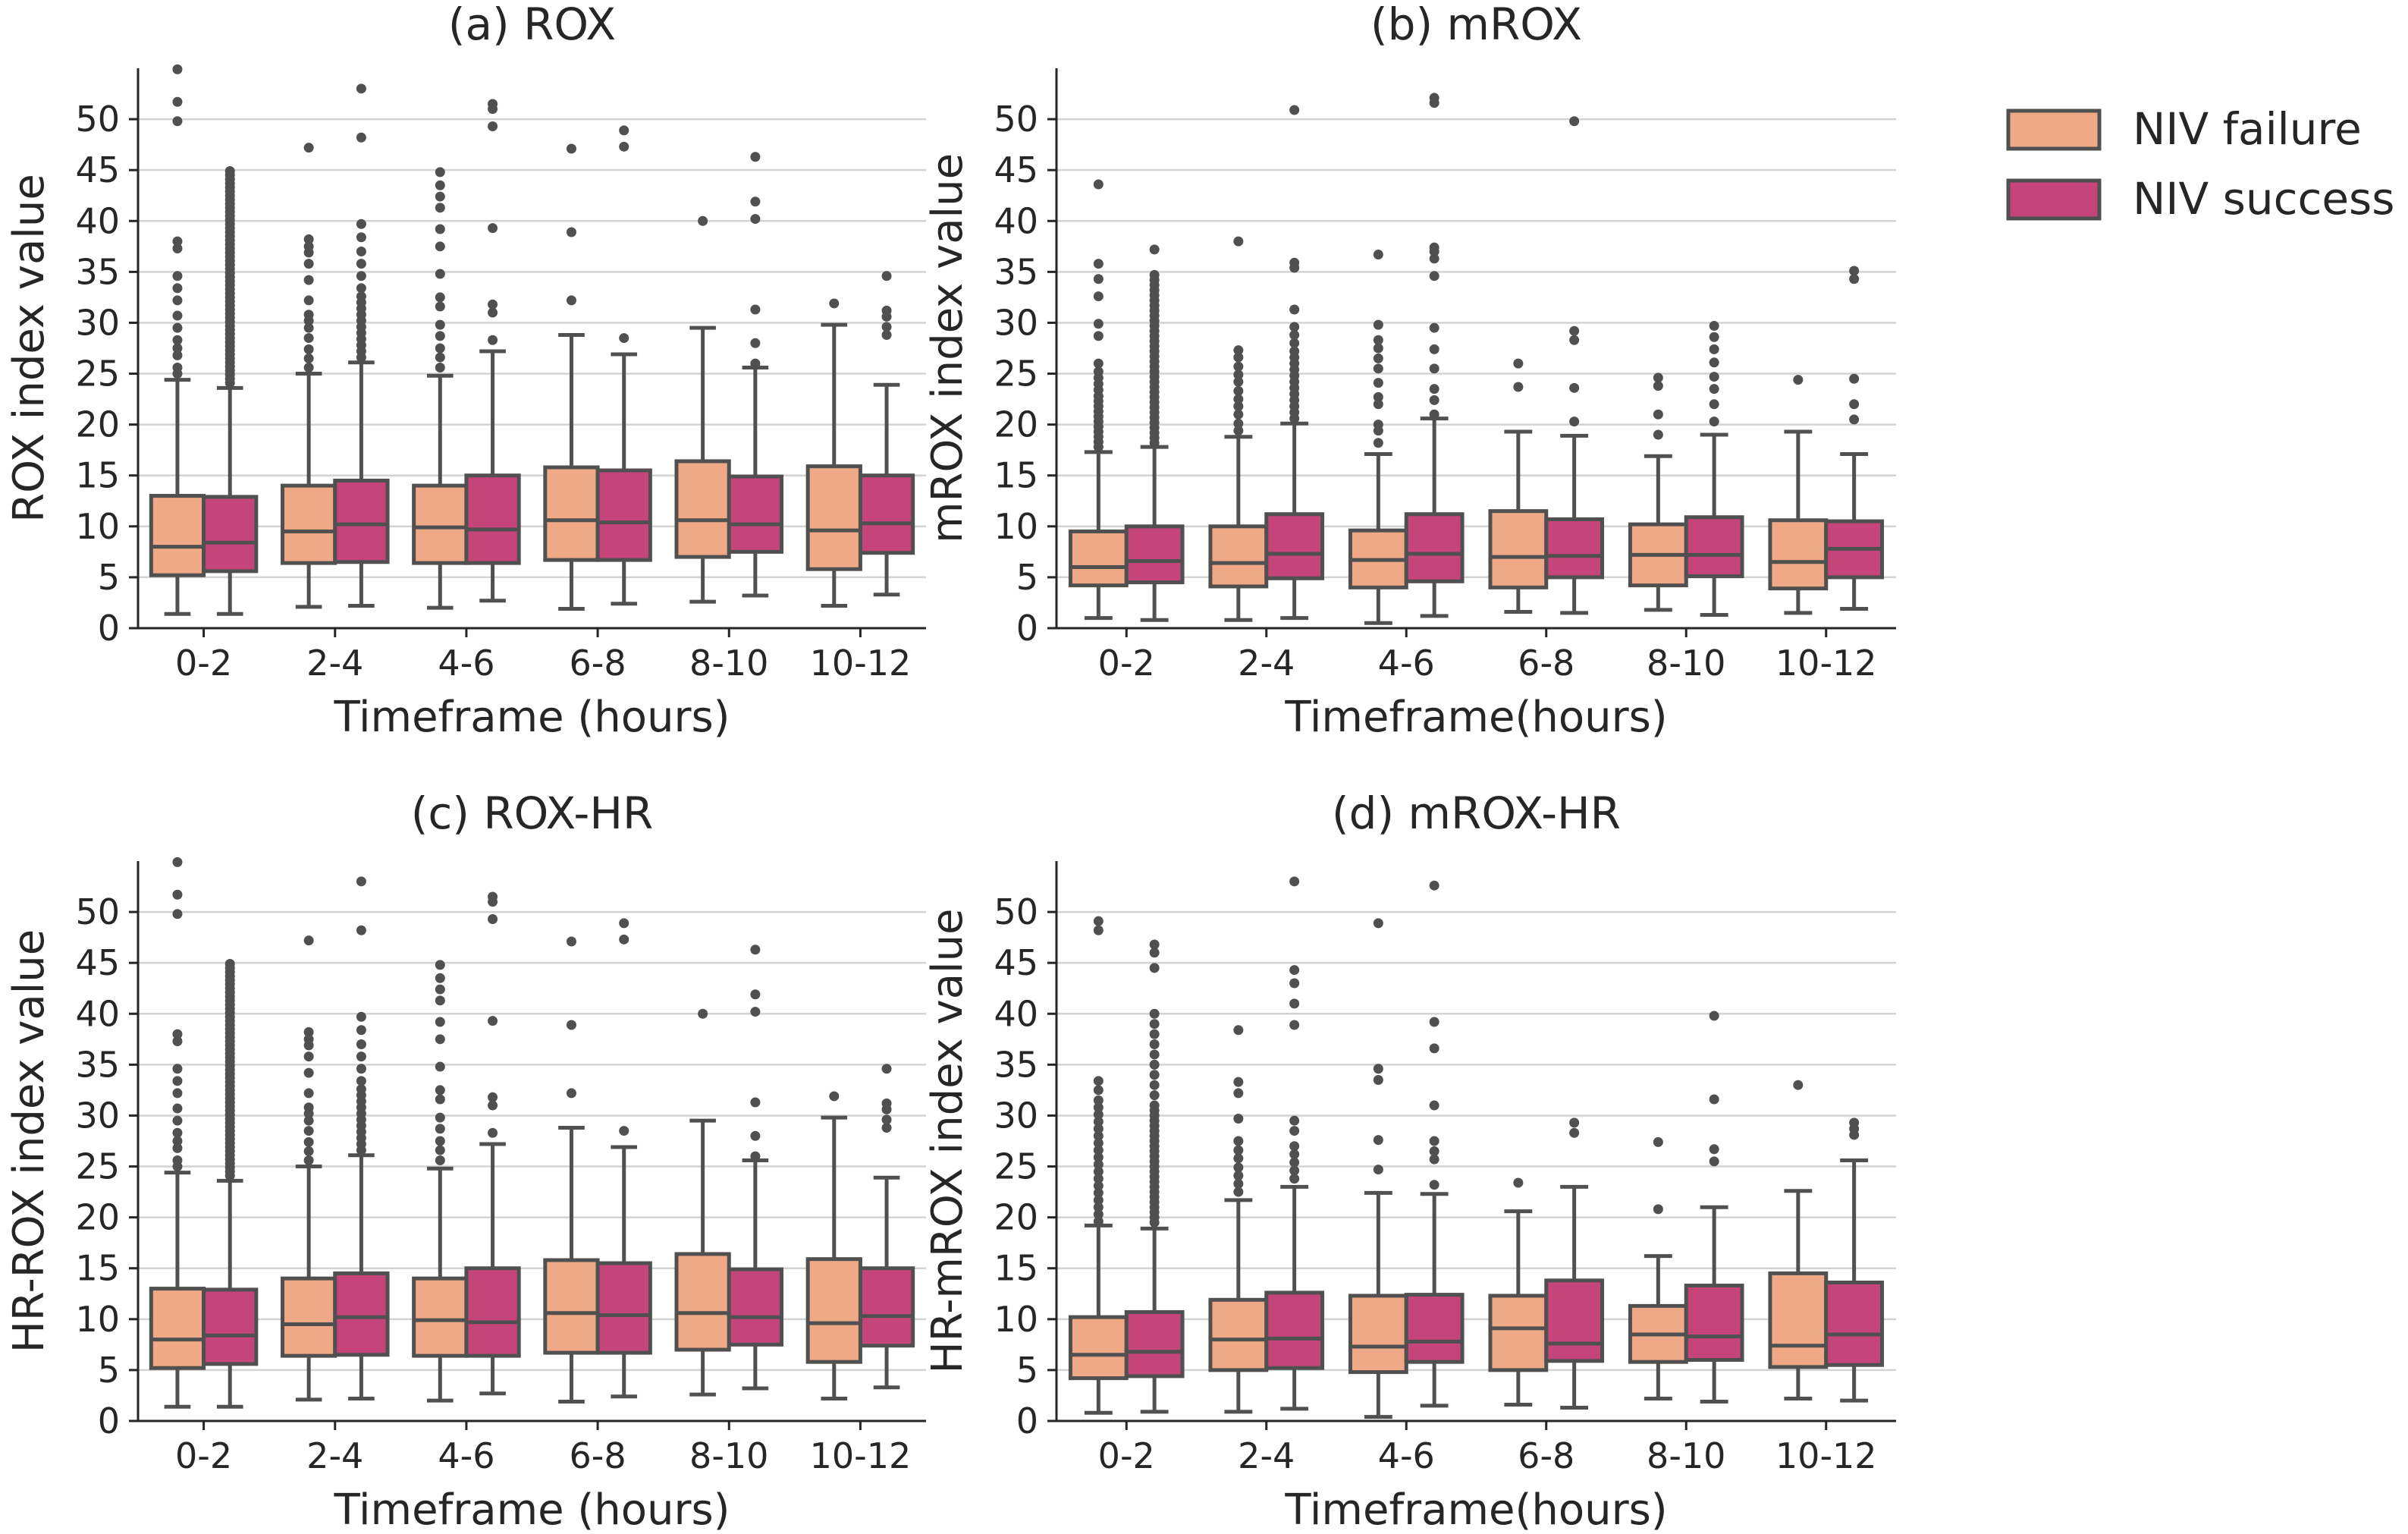 The image size is (2408, 1534). I want to click on legend-swatch-niv-success, so click(2054, 200).